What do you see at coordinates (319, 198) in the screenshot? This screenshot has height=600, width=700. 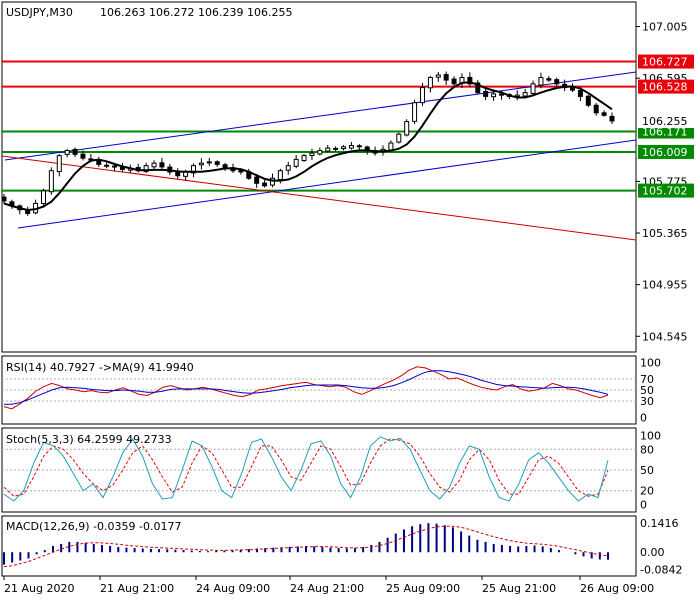 I see `red-trend-line` at bounding box center [319, 198].